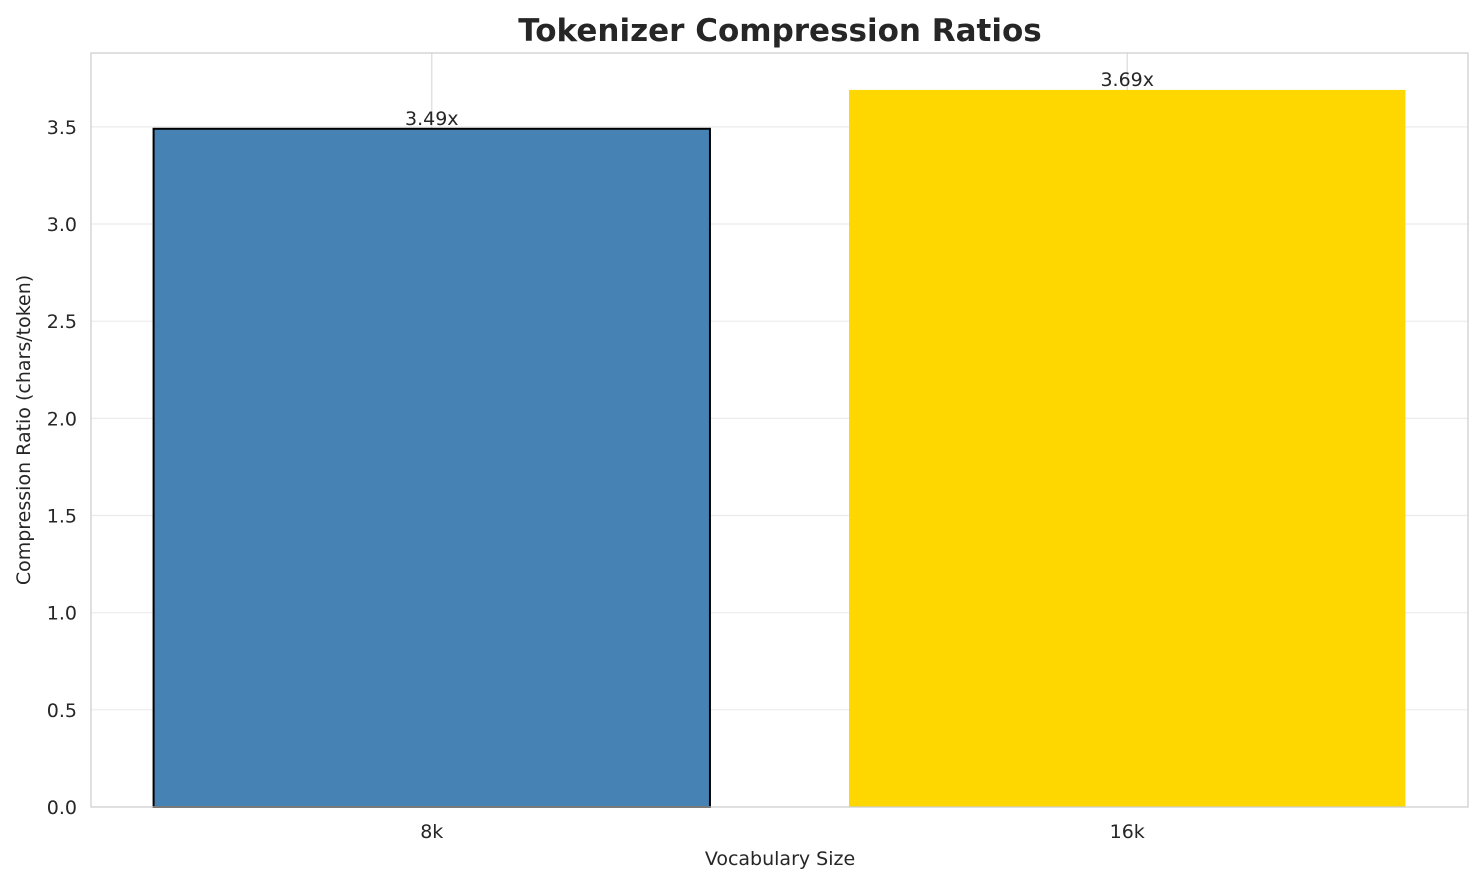 The image size is (1484, 885). Describe the element at coordinates (62, 614) in the screenshot. I see `y-tick-label: 1.0` at that location.